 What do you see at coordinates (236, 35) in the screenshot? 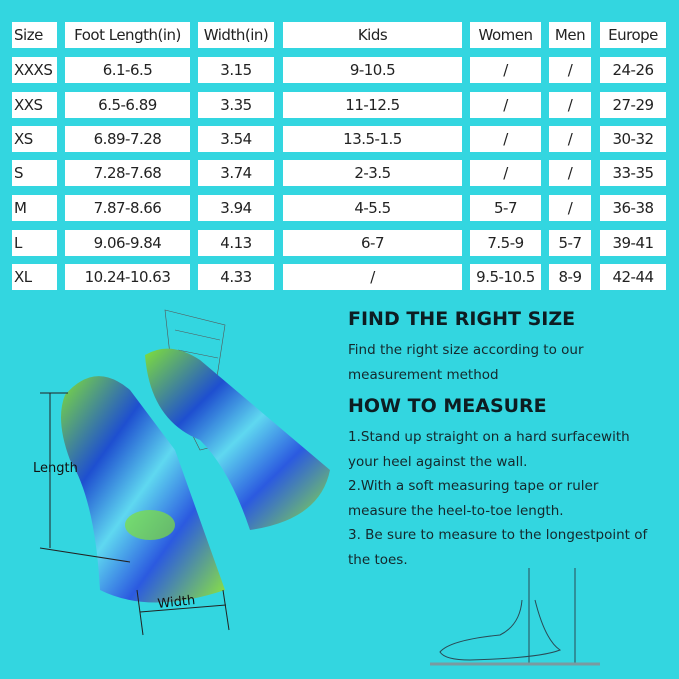
I see `column-header: Width(in)` at bounding box center [236, 35].